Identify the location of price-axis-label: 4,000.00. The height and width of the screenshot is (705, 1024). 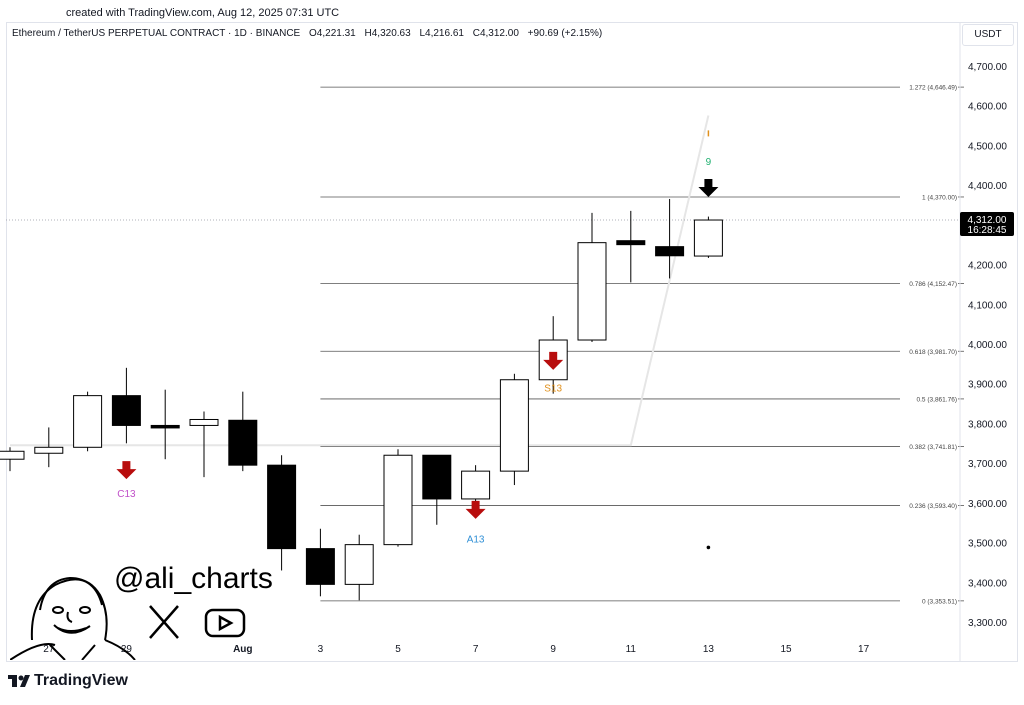
(987, 345).